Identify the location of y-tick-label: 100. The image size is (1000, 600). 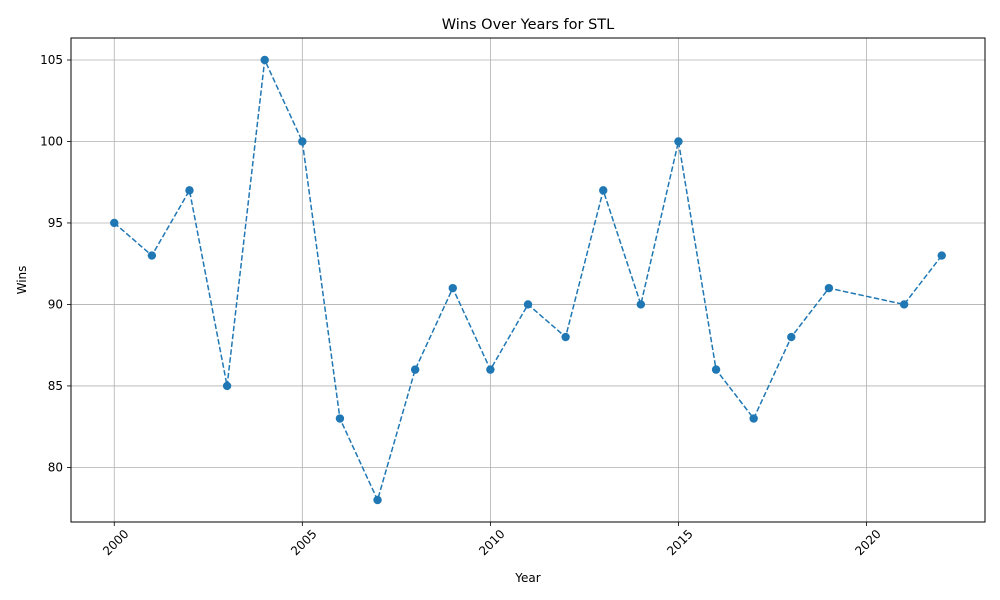
(51, 141).